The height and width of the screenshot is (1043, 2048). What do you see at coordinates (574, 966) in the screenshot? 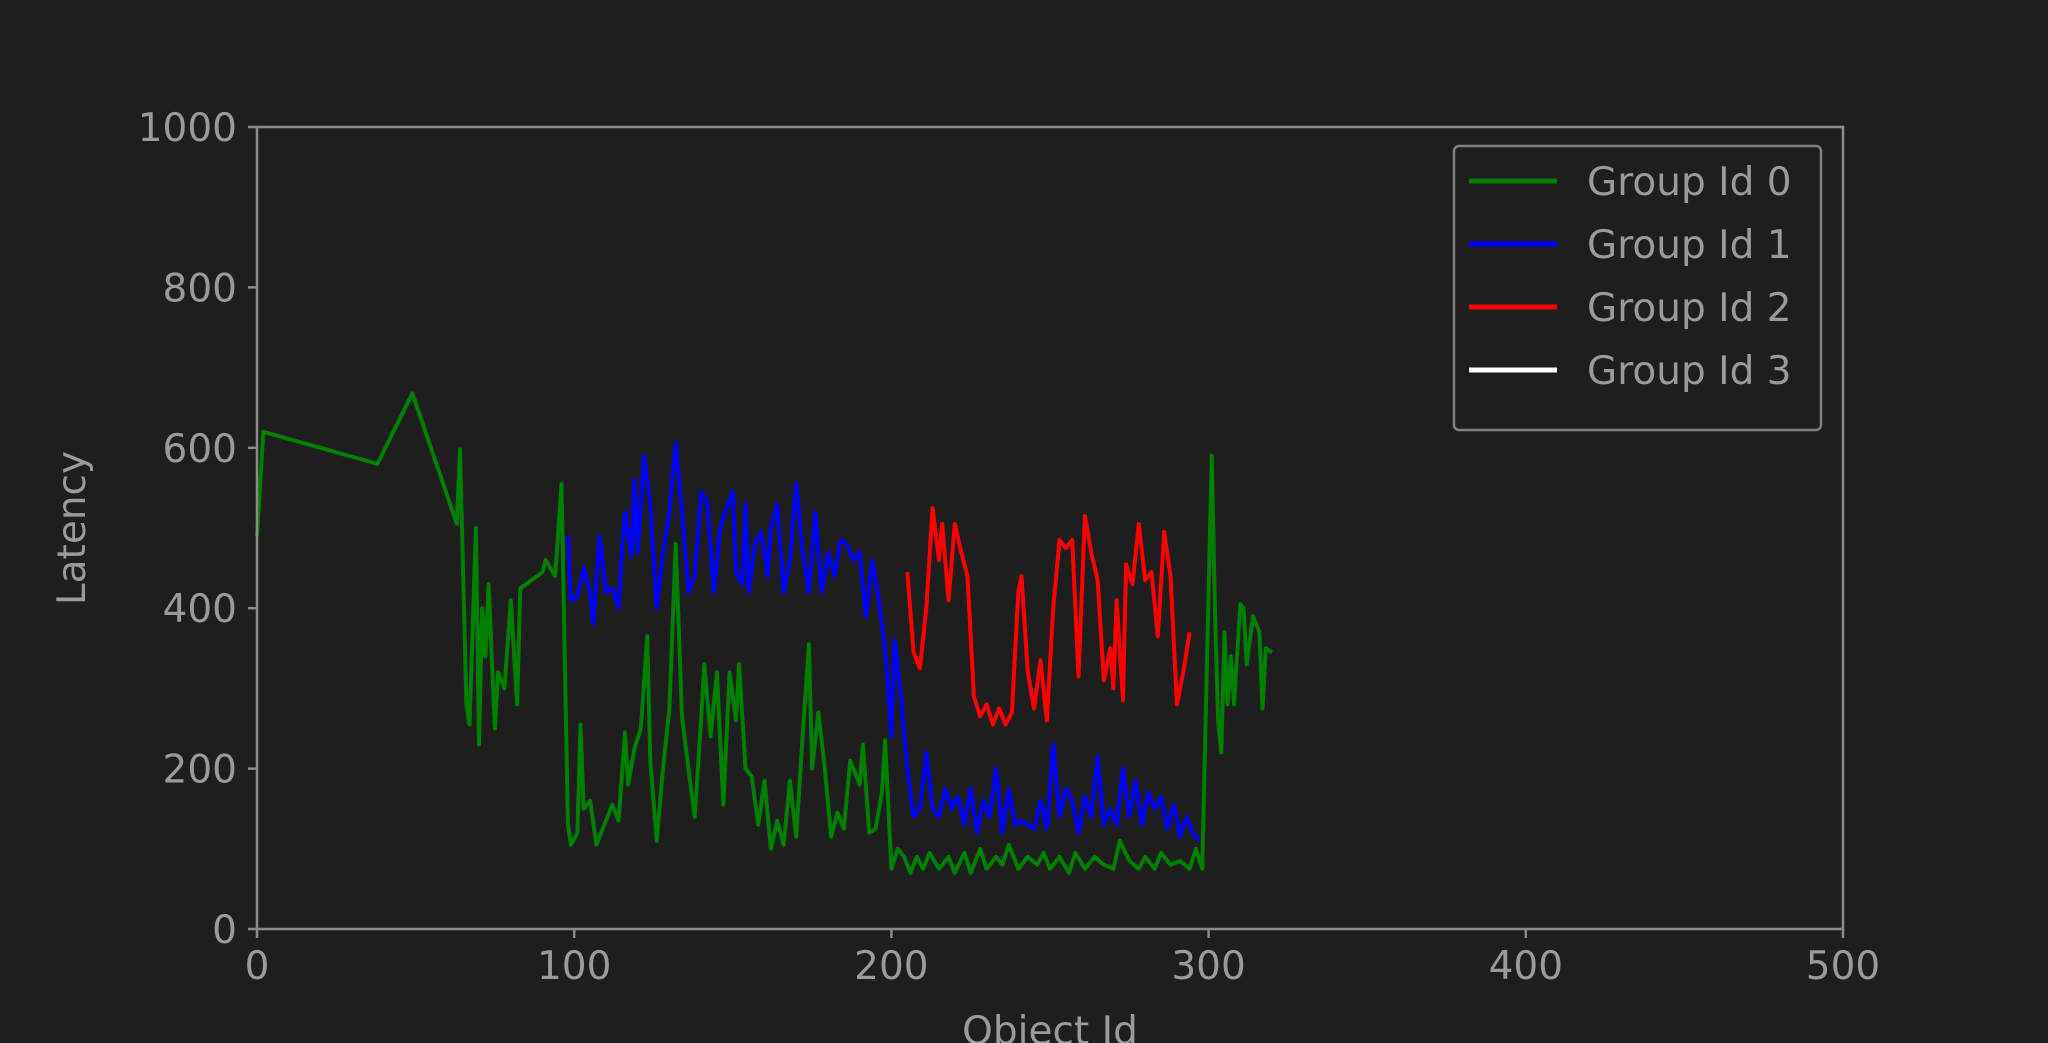
I see `x-tick-label: 100` at bounding box center [574, 966].